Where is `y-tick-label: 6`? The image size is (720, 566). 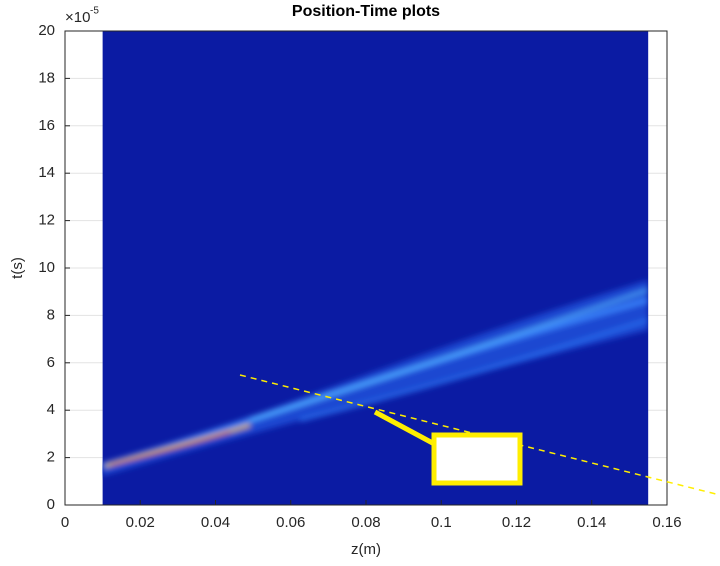 y-tick-label: 6 is located at coordinates (51, 362).